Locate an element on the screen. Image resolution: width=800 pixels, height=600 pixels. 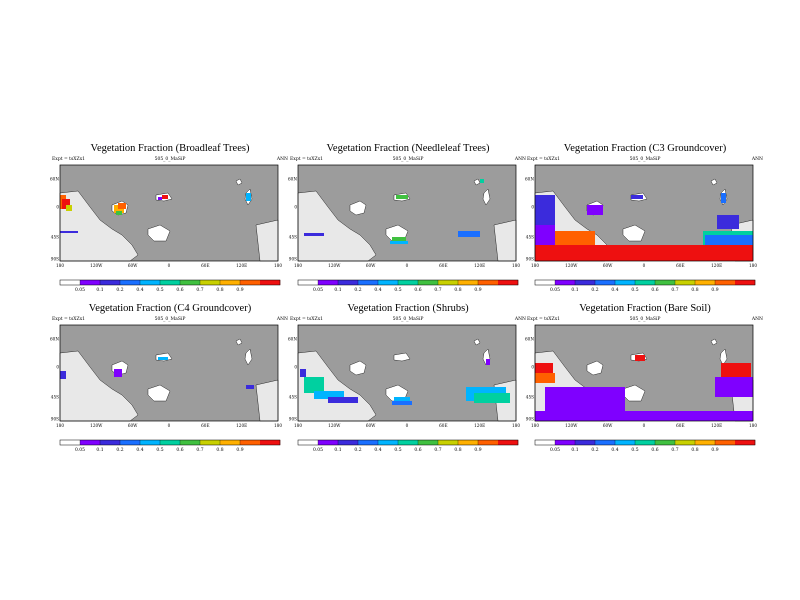
lat-tick-label: 90S is located at coordinates (530, 419).